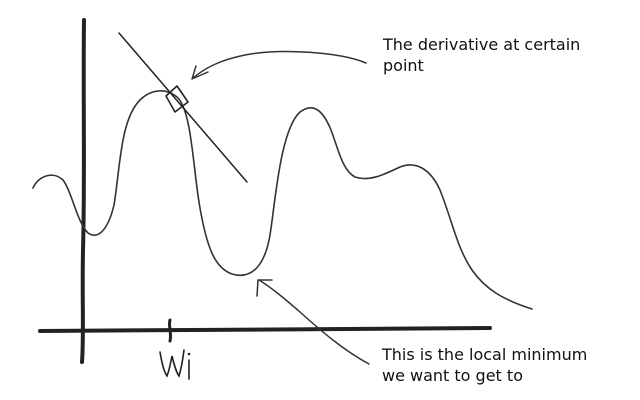  Describe the element at coordinates (177, 99) in the screenshot. I see `tangent-point-box` at that location.